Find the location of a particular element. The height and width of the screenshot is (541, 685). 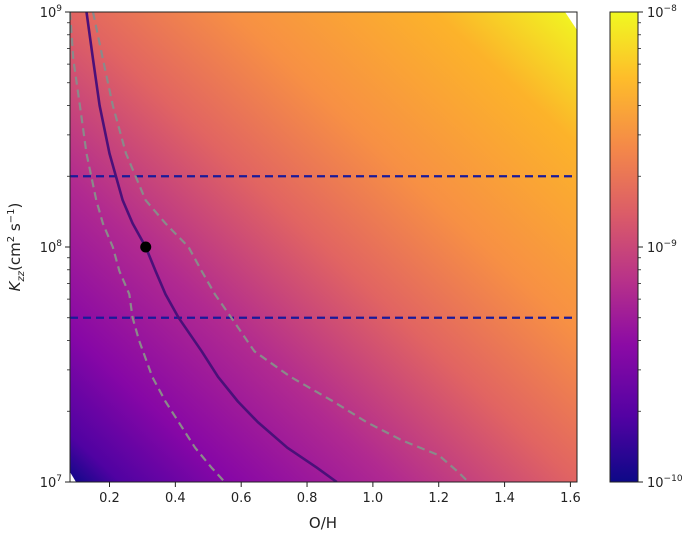

y-tick-label: 10⁷ is located at coordinates (51, 482).